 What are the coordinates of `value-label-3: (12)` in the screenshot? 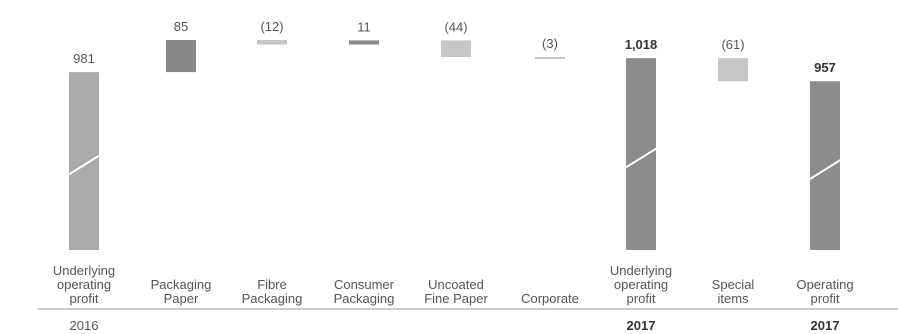 It's located at (271, 26).